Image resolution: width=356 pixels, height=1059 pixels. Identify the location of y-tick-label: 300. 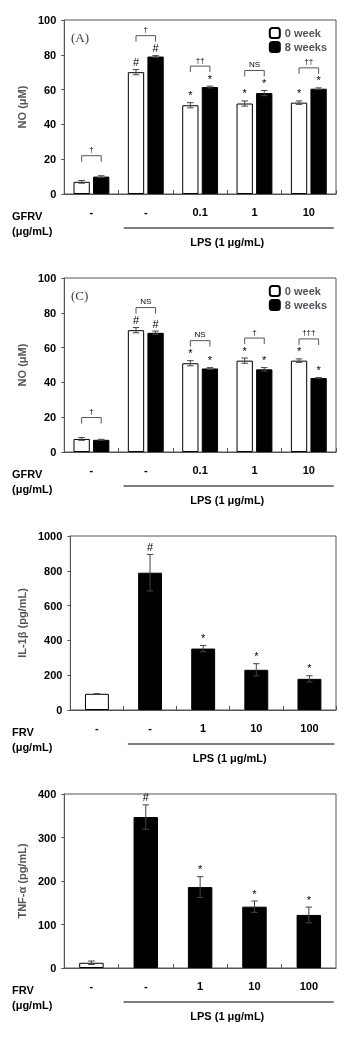
(47, 837).